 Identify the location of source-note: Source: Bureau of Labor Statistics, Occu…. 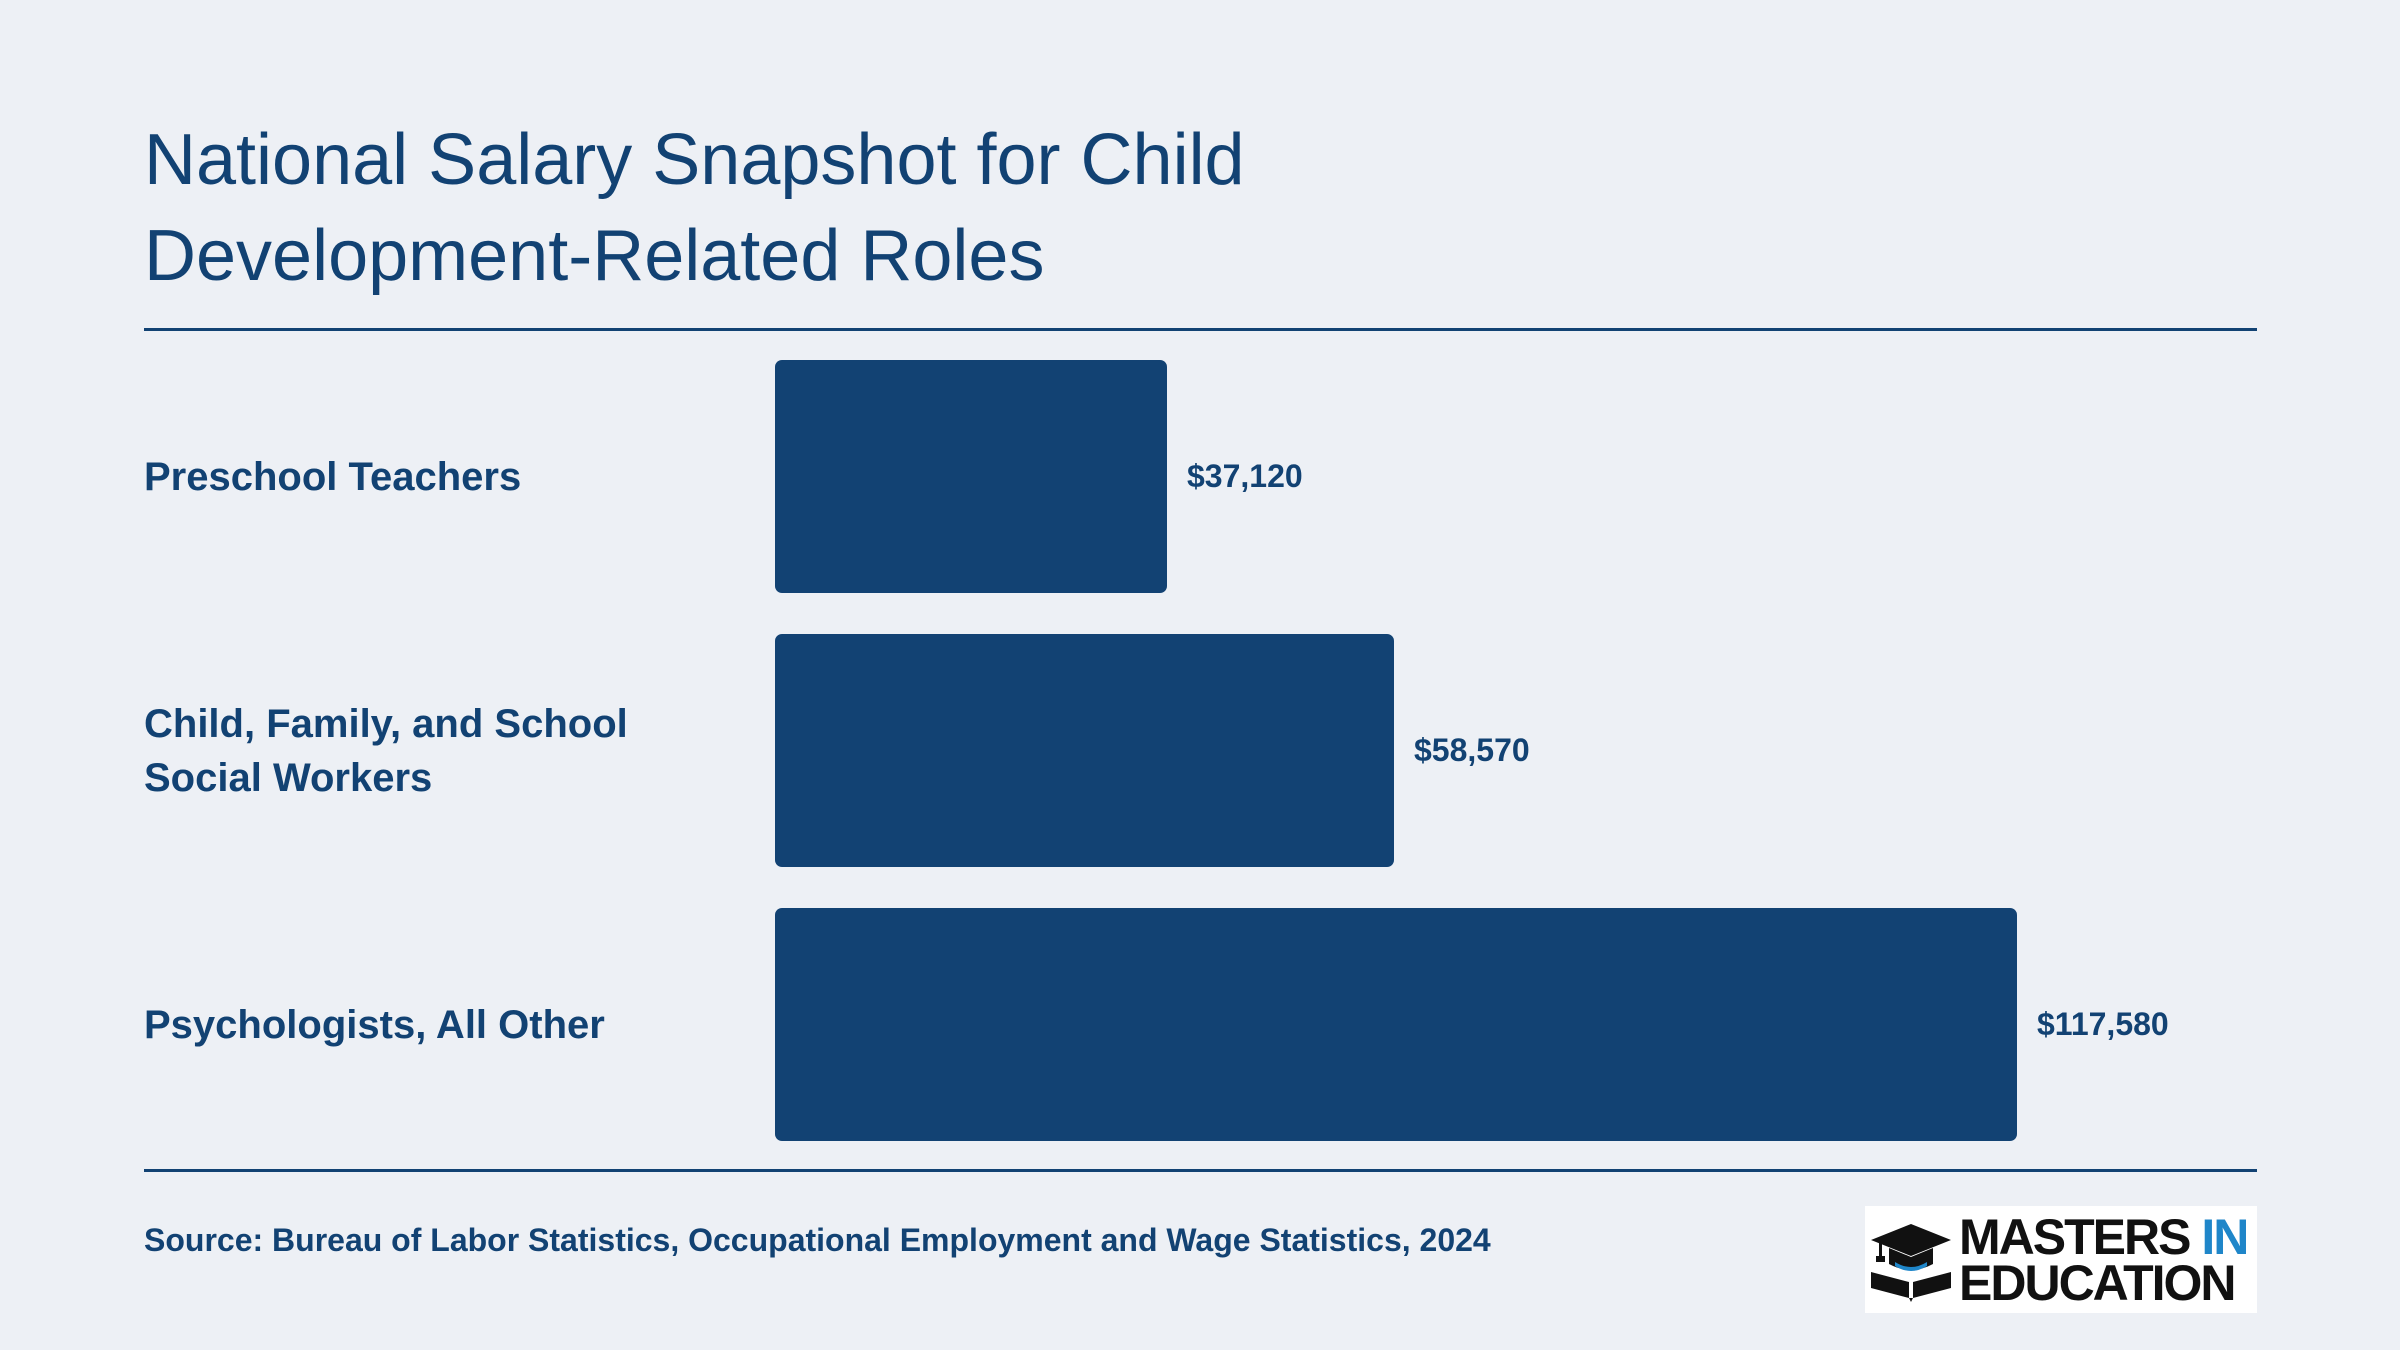
(817, 1240).